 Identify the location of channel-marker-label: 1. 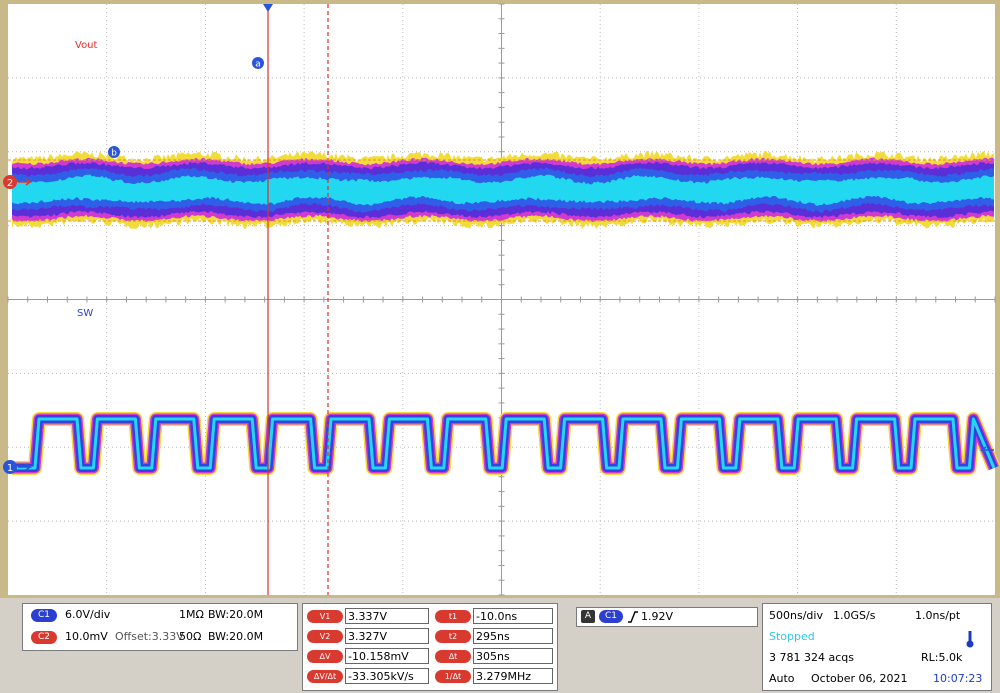
(10, 468).